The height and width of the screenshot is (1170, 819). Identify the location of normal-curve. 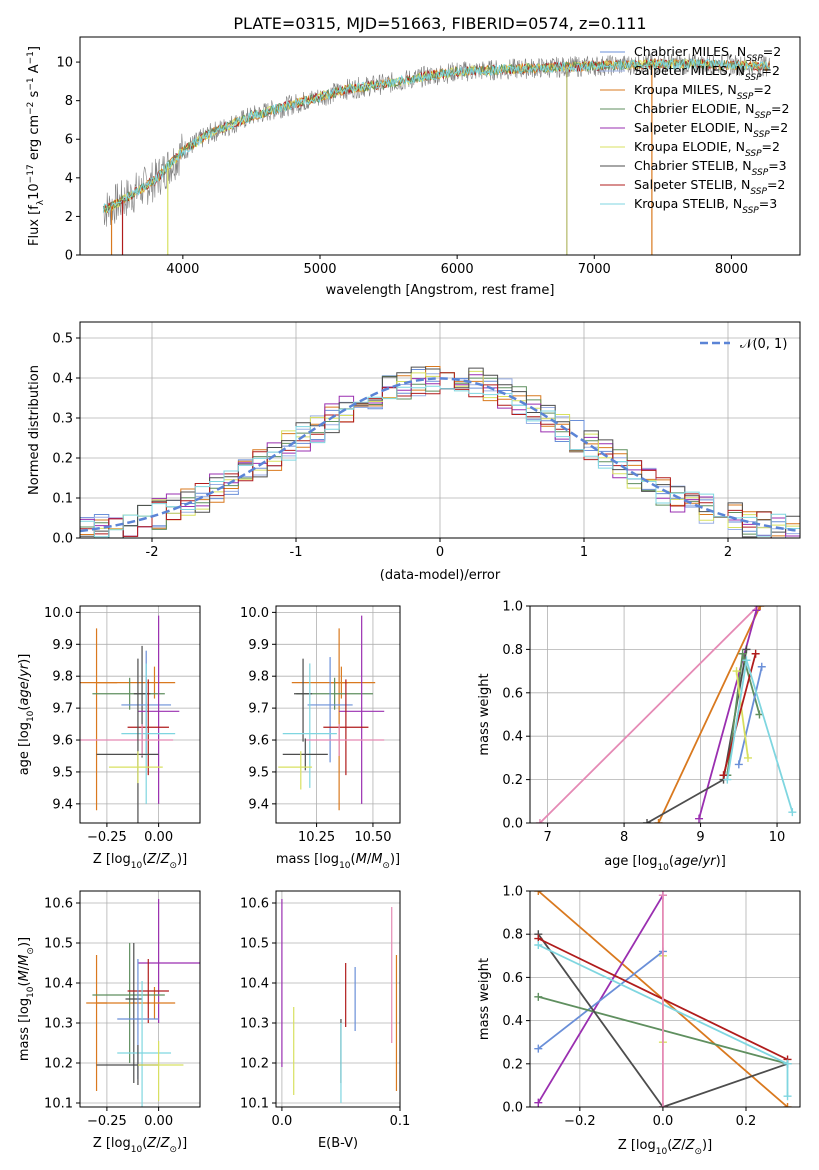
(440, 455).